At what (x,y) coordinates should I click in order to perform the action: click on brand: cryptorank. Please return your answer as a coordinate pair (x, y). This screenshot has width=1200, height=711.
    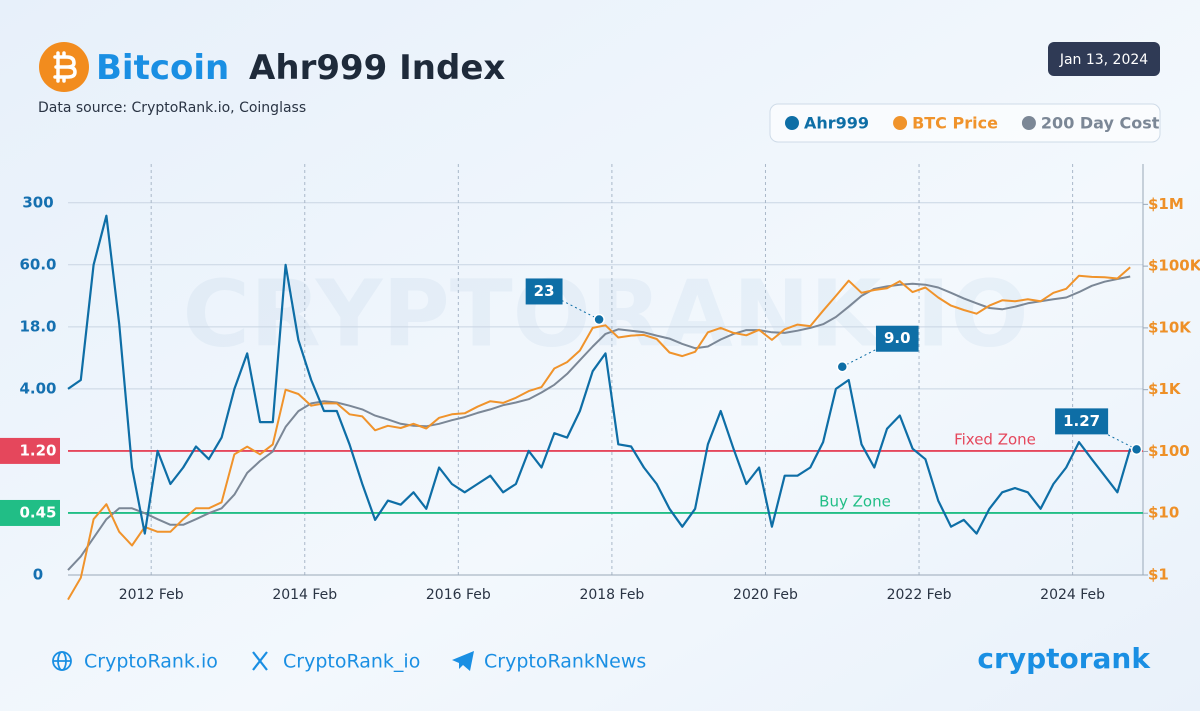
    Looking at the image, I should click on (1064, 658).